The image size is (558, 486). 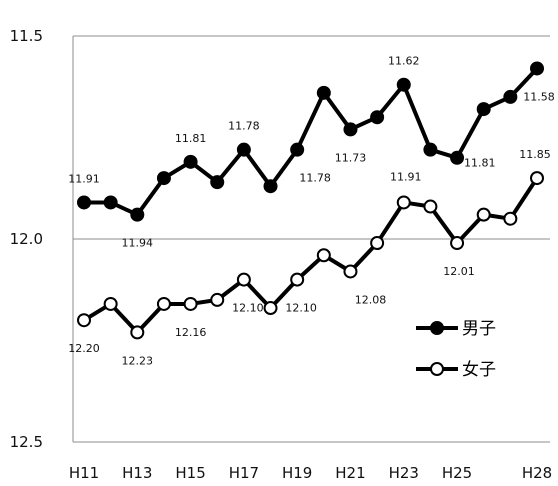 I want to click on x-tick-label: H13, so click(x=137, y=473).